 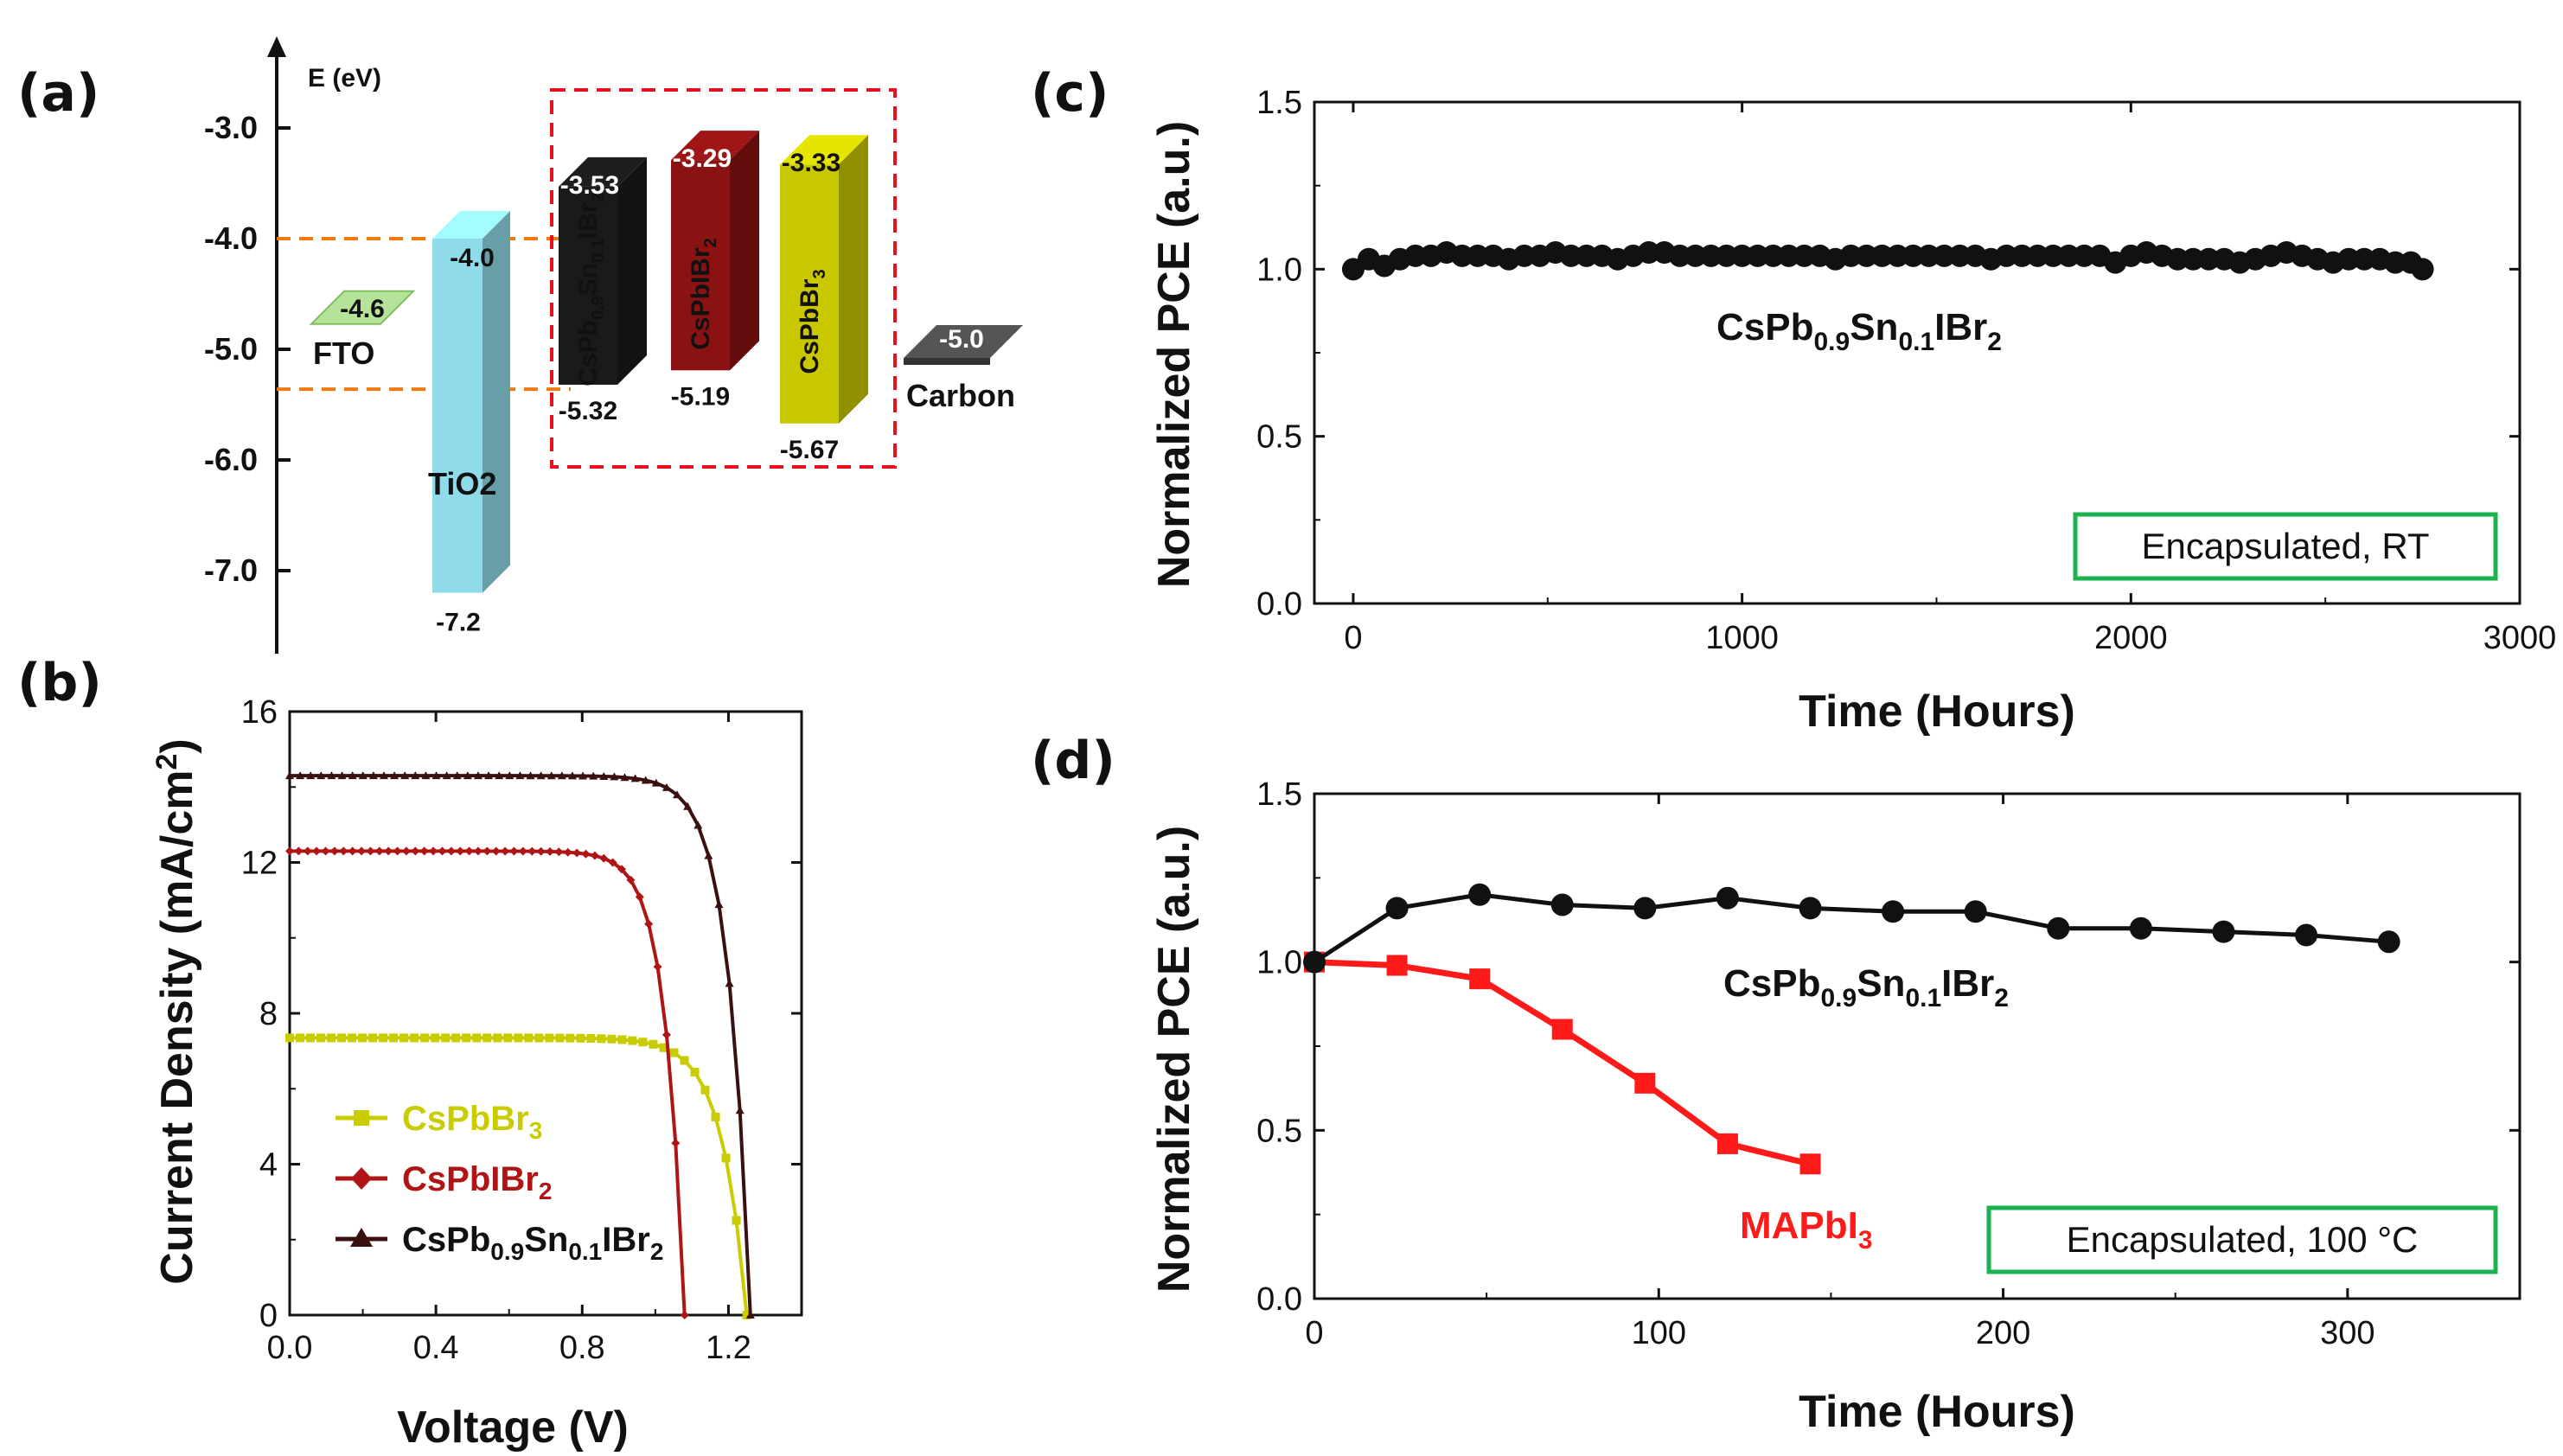 What do you see at coordinates (457, 416) in the screenshot?
I see `band-front` at bounding box center [457, 416].